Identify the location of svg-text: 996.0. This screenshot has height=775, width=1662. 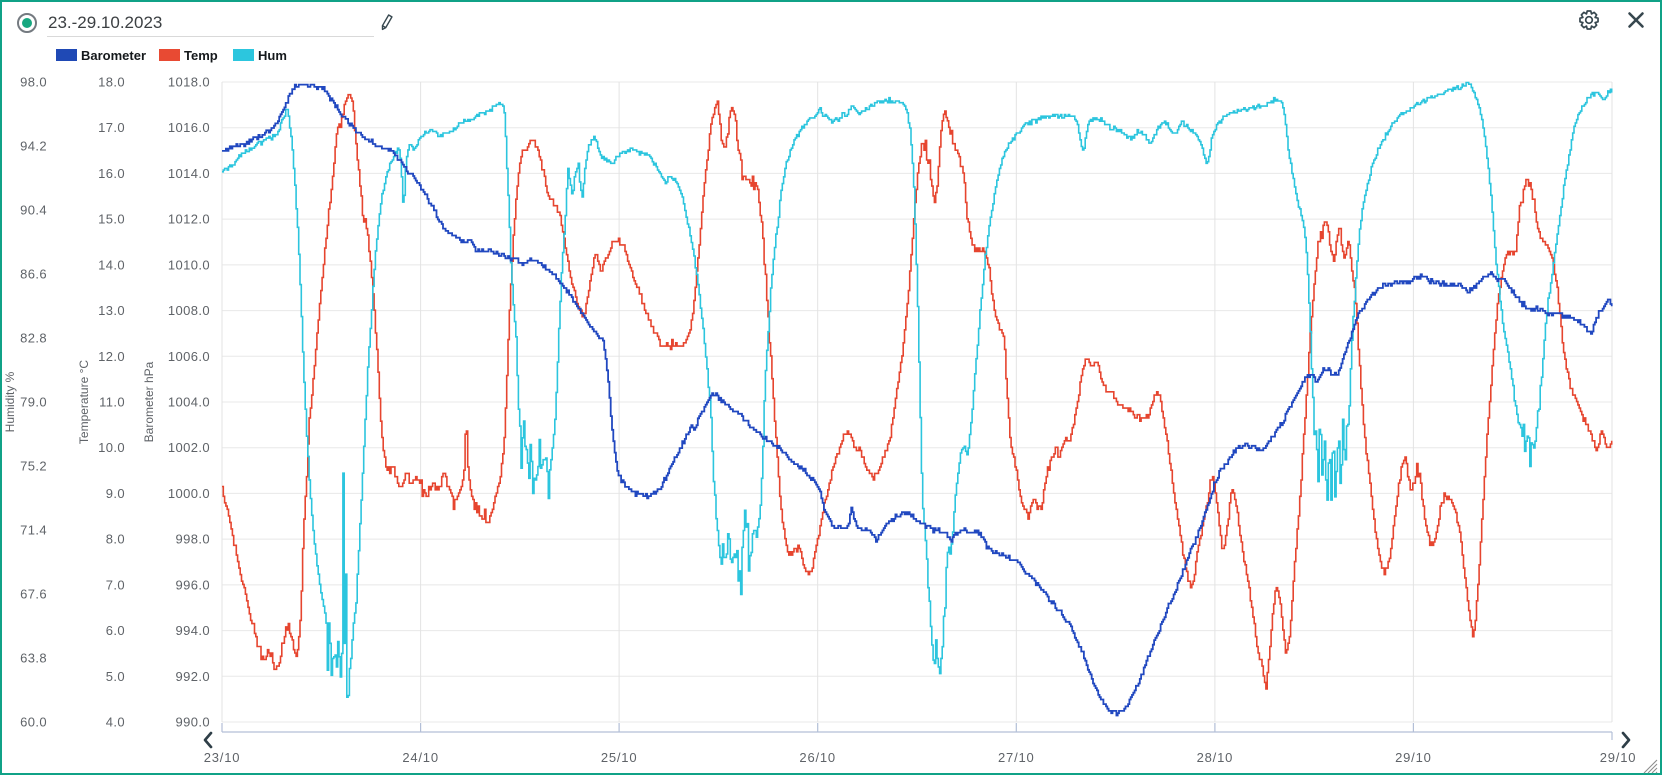
(192, 584).